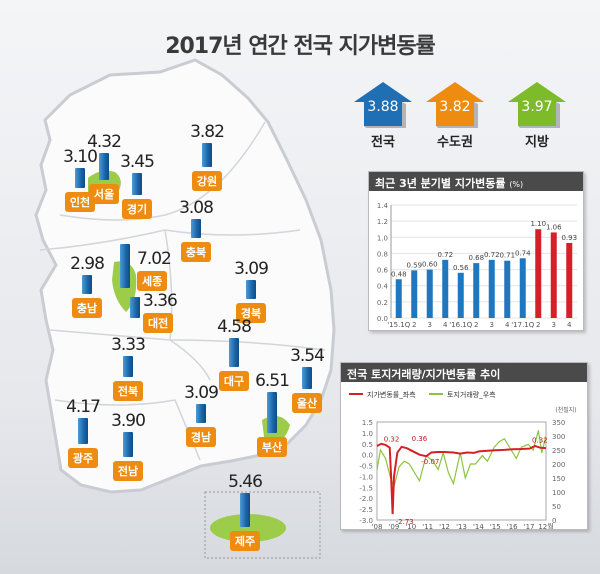 This screenshot has width=600, height=574. Describe the element at coordinates (234, 327) in the screenshot. I see `region-value: 4.58` at that location.